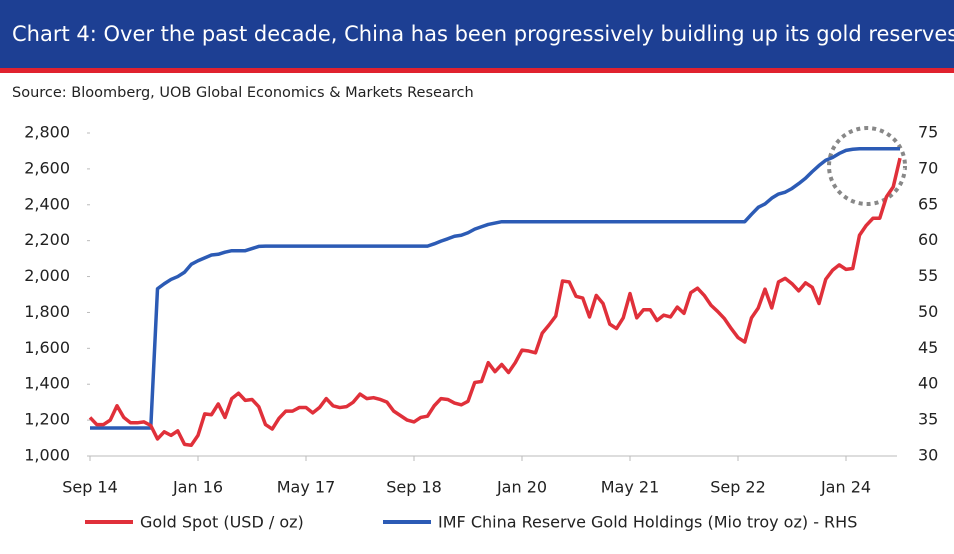  I want to click on x-tick-label: May 21, so click(630, 487).